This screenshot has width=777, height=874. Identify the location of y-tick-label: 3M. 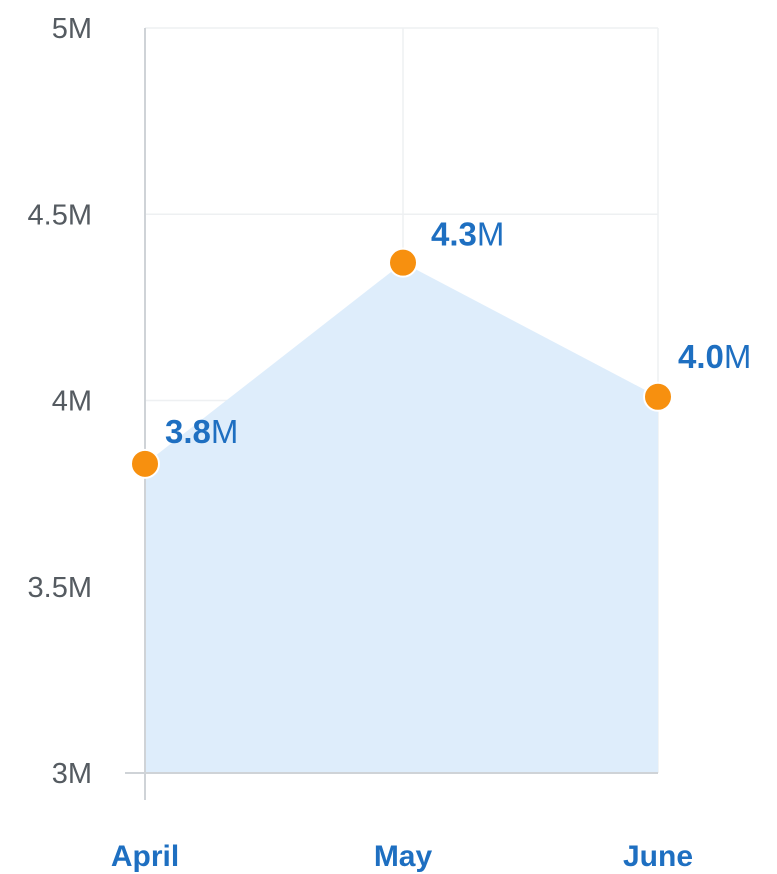
(72, 774).